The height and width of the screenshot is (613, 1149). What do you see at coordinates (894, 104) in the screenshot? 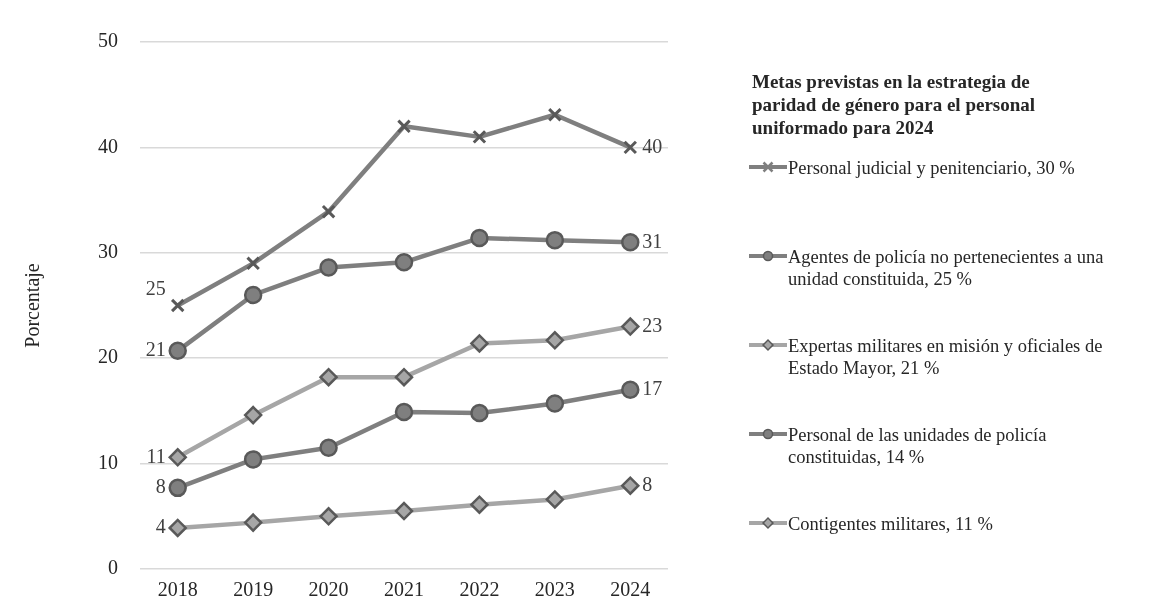
I see `legend-title: Metas previstas en la estrategia de paridad de género para el personal uniformado para 2024` at bounding box center [894, 104].